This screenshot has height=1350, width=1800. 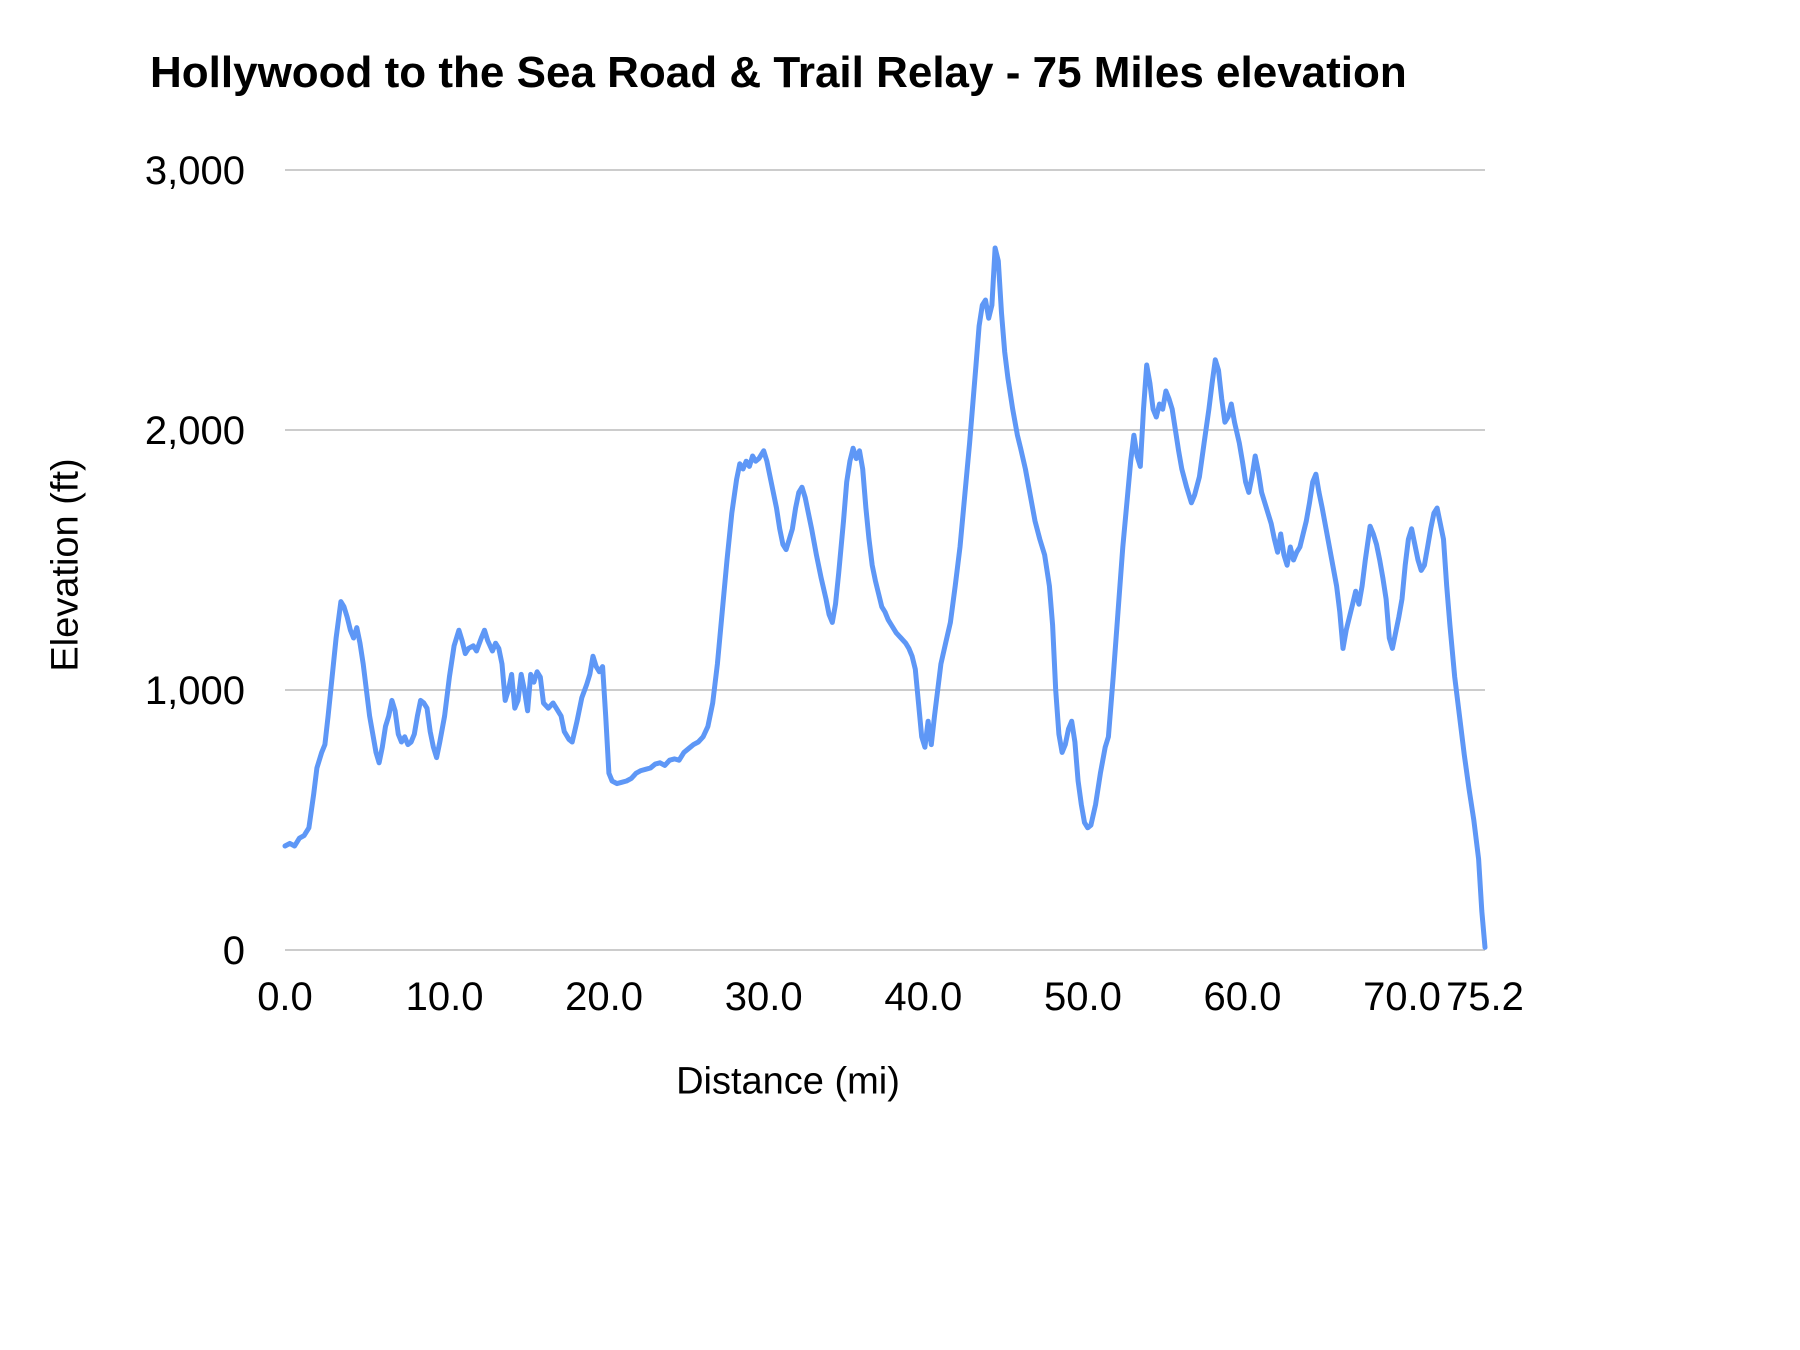 I want to click on x-tick-label: 10.0, so click(x=445, y=997).